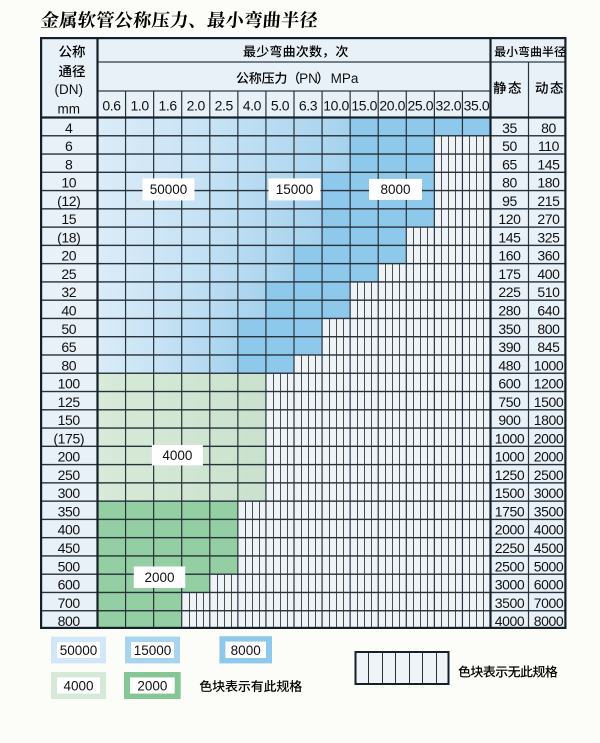 The width and height of the screenshot is (600, 743). Describe the element at coordinates (449, 105) in the screenshot. I see `svg-text: 32.0` at that location.